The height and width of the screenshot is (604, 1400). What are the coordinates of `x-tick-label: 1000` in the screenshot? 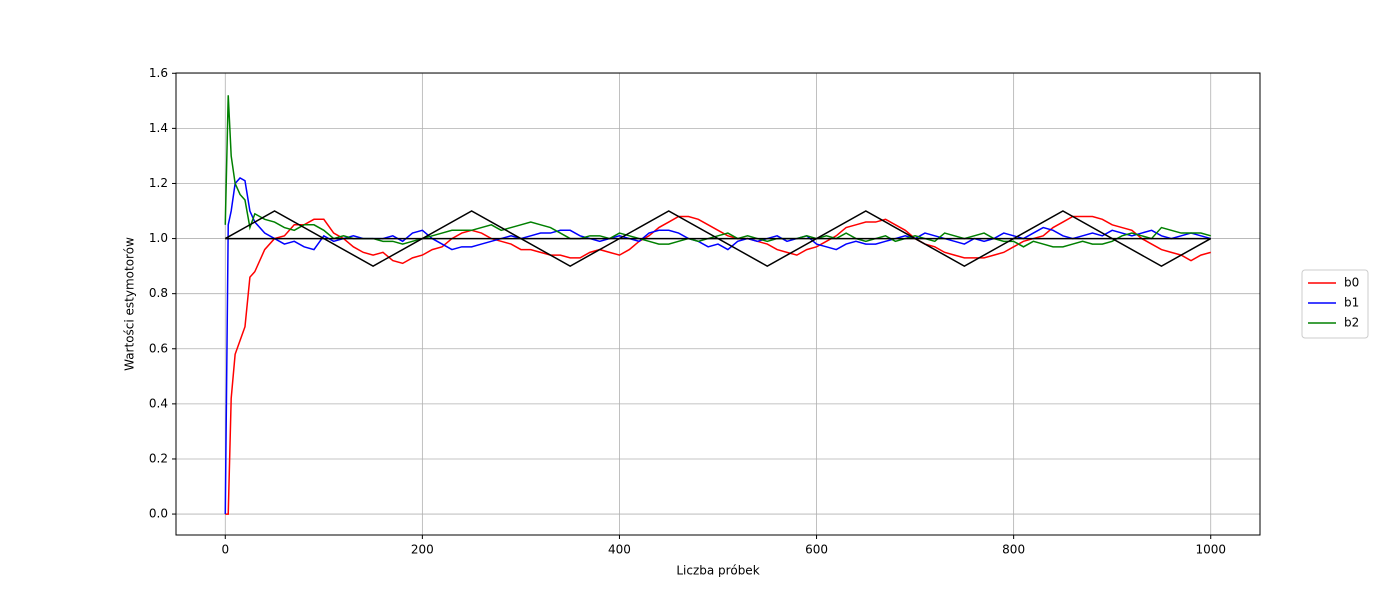 It's located at (1210, 550).